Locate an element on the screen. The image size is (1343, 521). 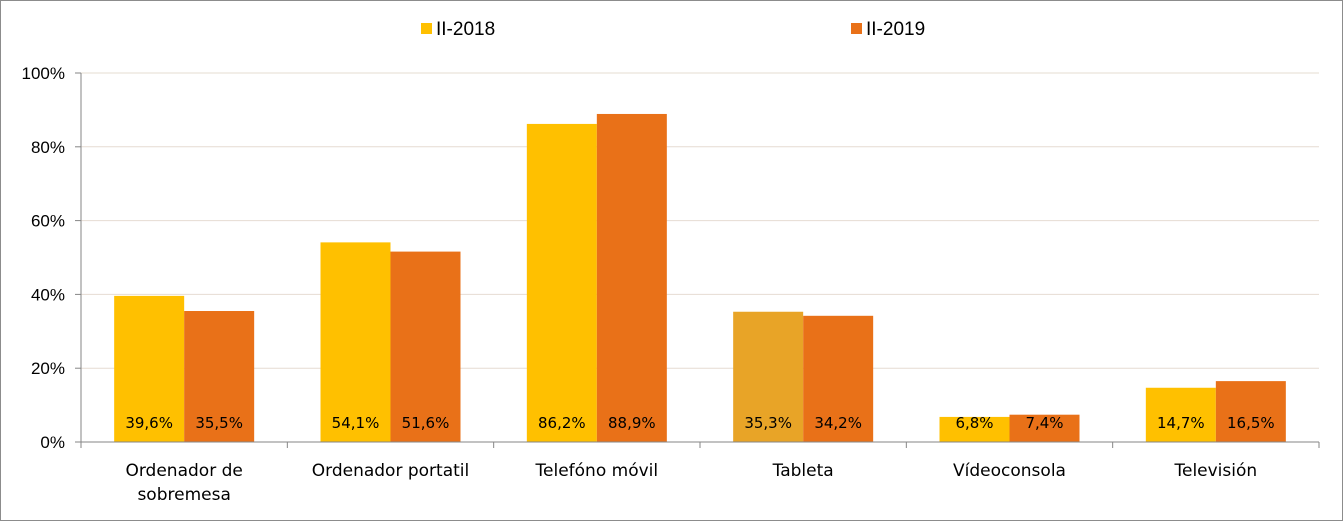
x-category-label: Tableta is located at coordinates (803, 471).